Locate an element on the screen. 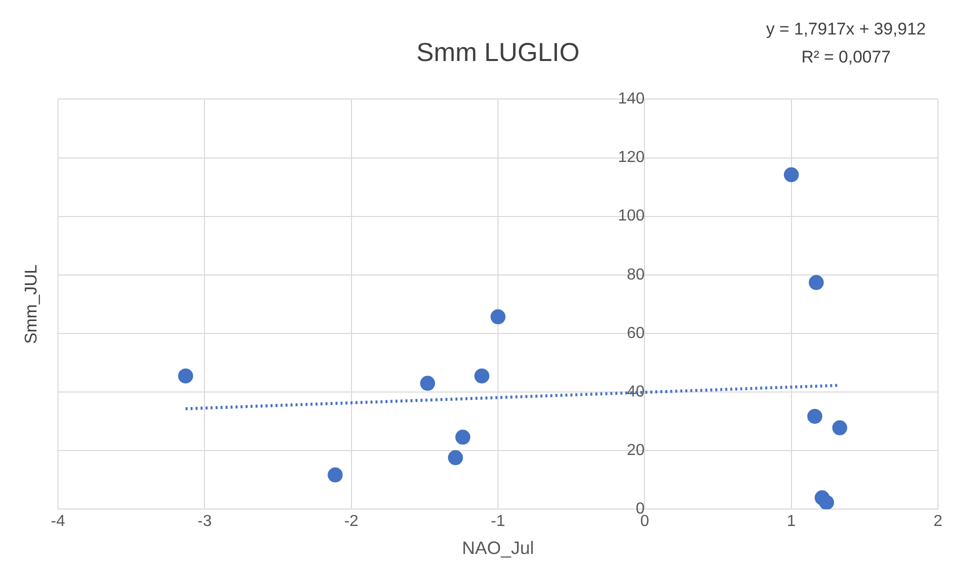  x-axis-title: NAO_Jul is located at coordinates (498, 548).